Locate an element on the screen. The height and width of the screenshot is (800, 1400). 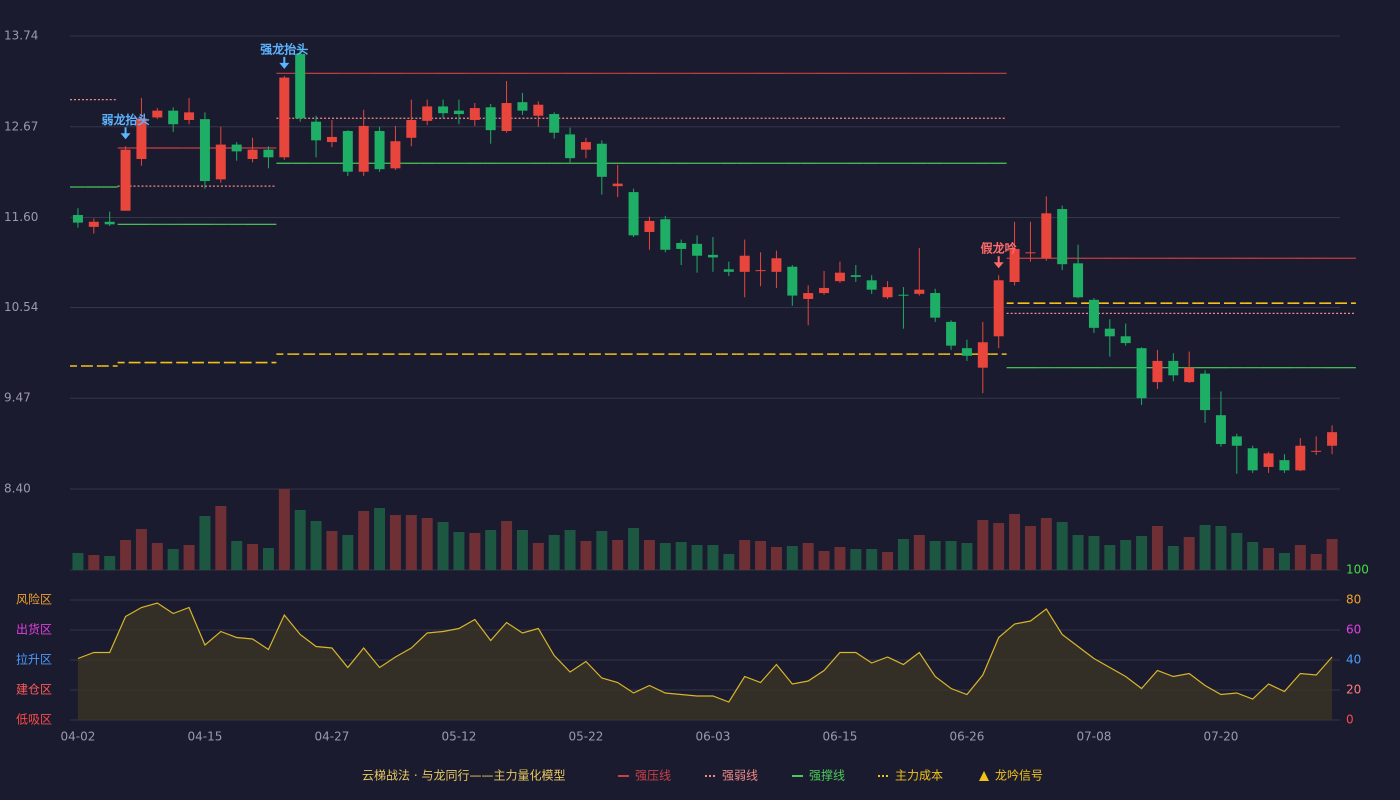
legend-label: 龙吟信号 is located at coordinates (1019, 775).